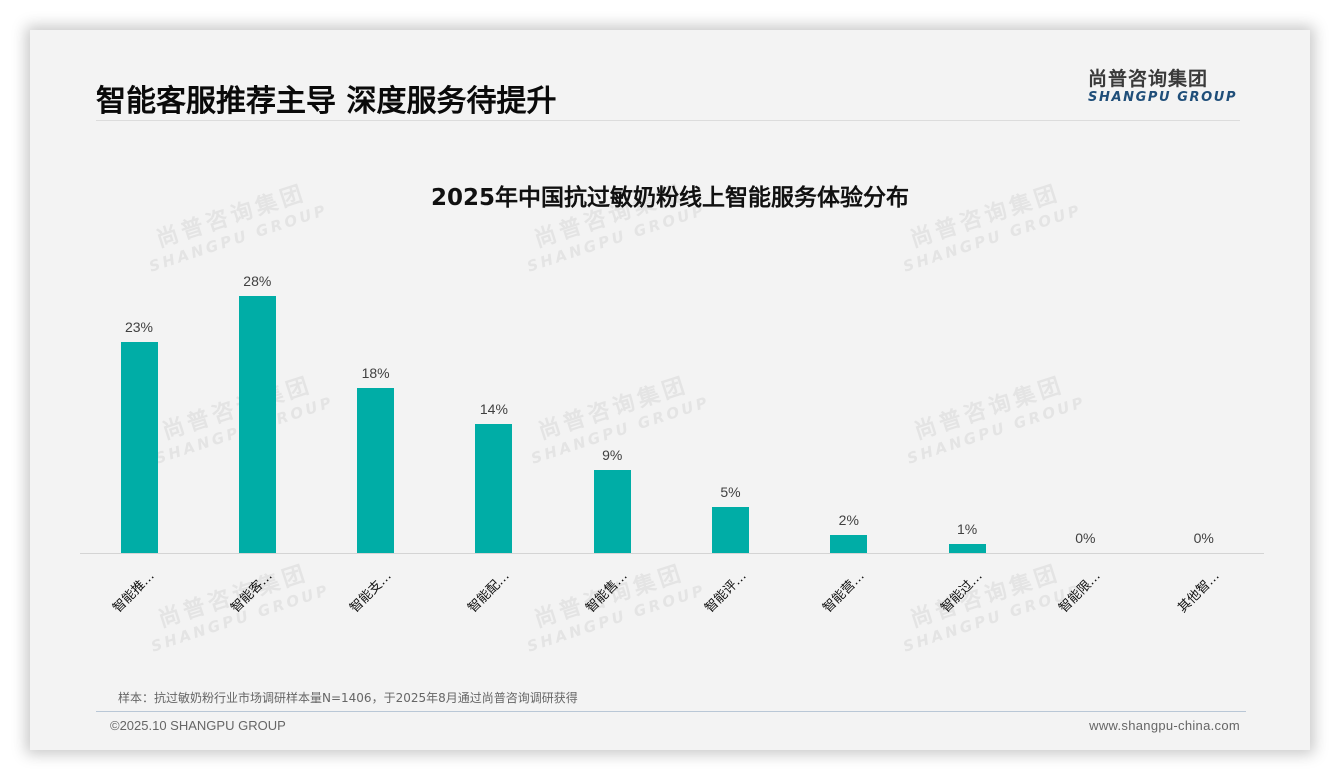 The image size is (1340, 780). I want to click on chart-title: 2025年中国抗过敏奶粉线上智能服务体验分布, so click(669, 198).